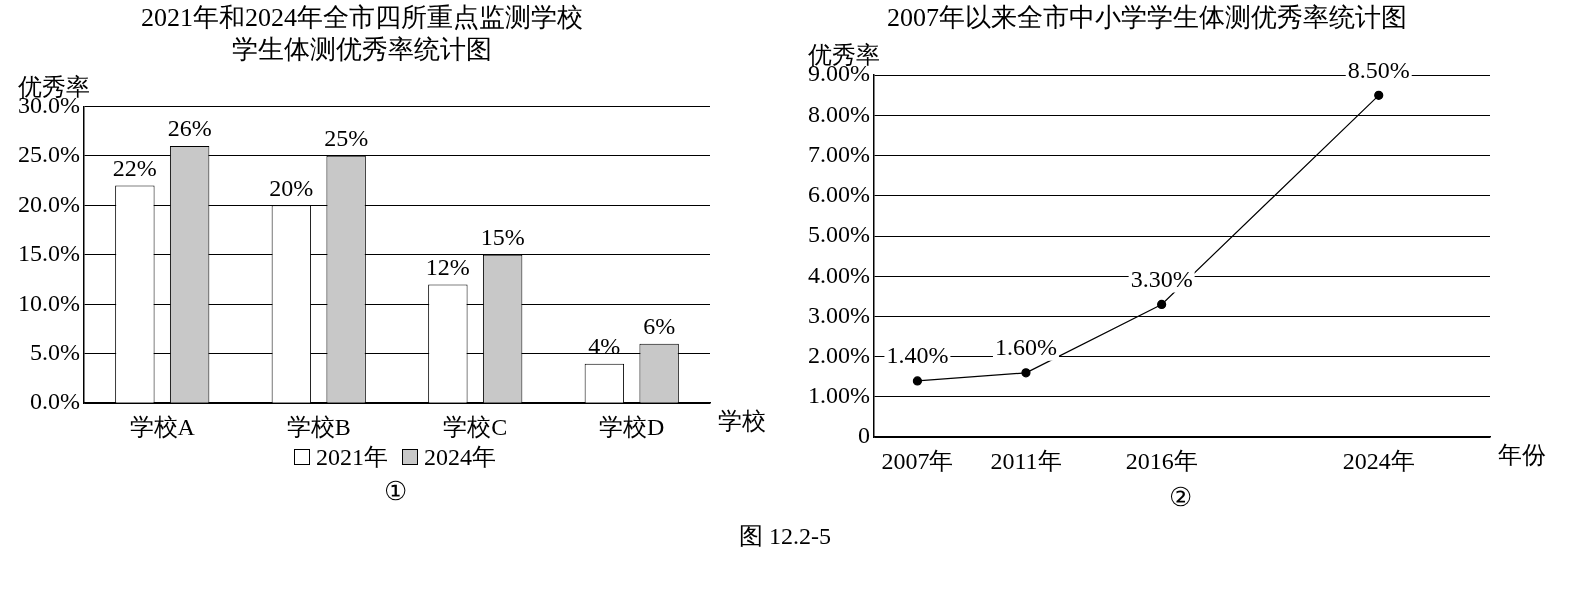 This screenshot has height=614, width=1570. What do you see at coordinates (838, 314) in the screenshot?
I see `y-tick-label: 3.00%` at bounding box center [838, 314].